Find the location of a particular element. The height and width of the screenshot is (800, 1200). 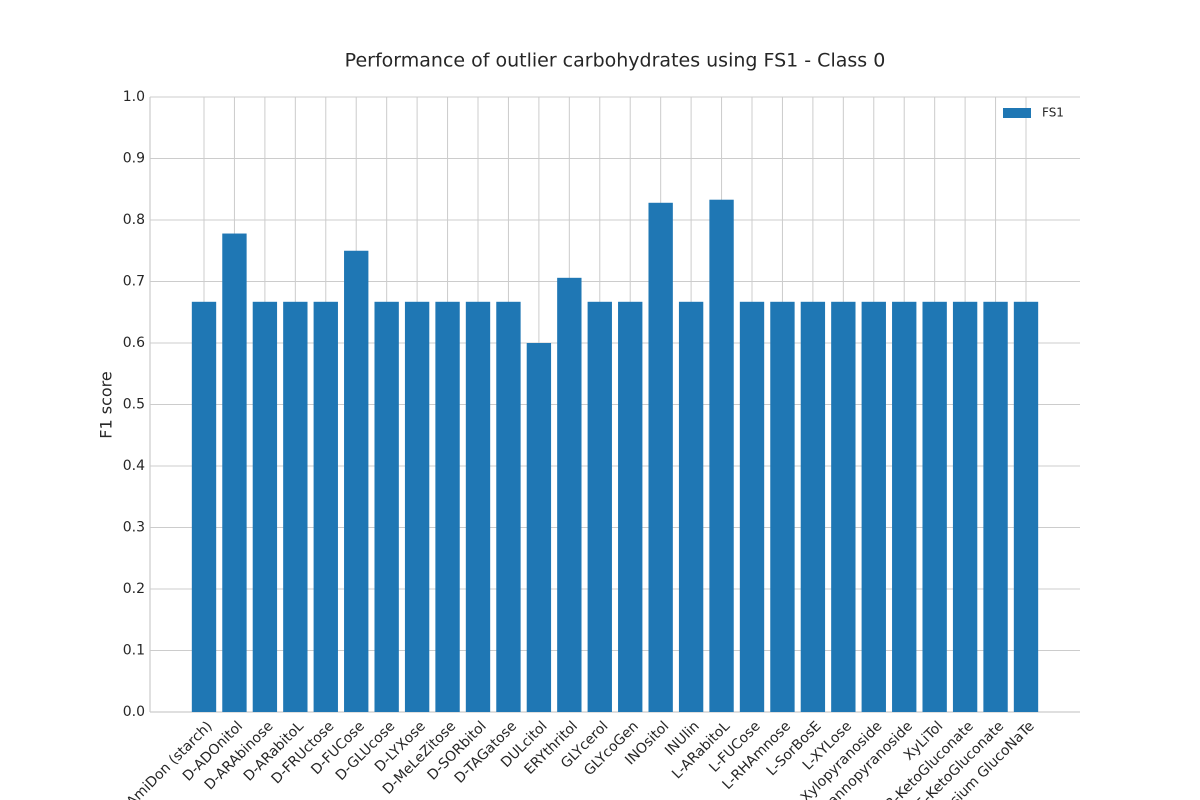

y-axis-label: F1 score is located at coordinates (106, 404).